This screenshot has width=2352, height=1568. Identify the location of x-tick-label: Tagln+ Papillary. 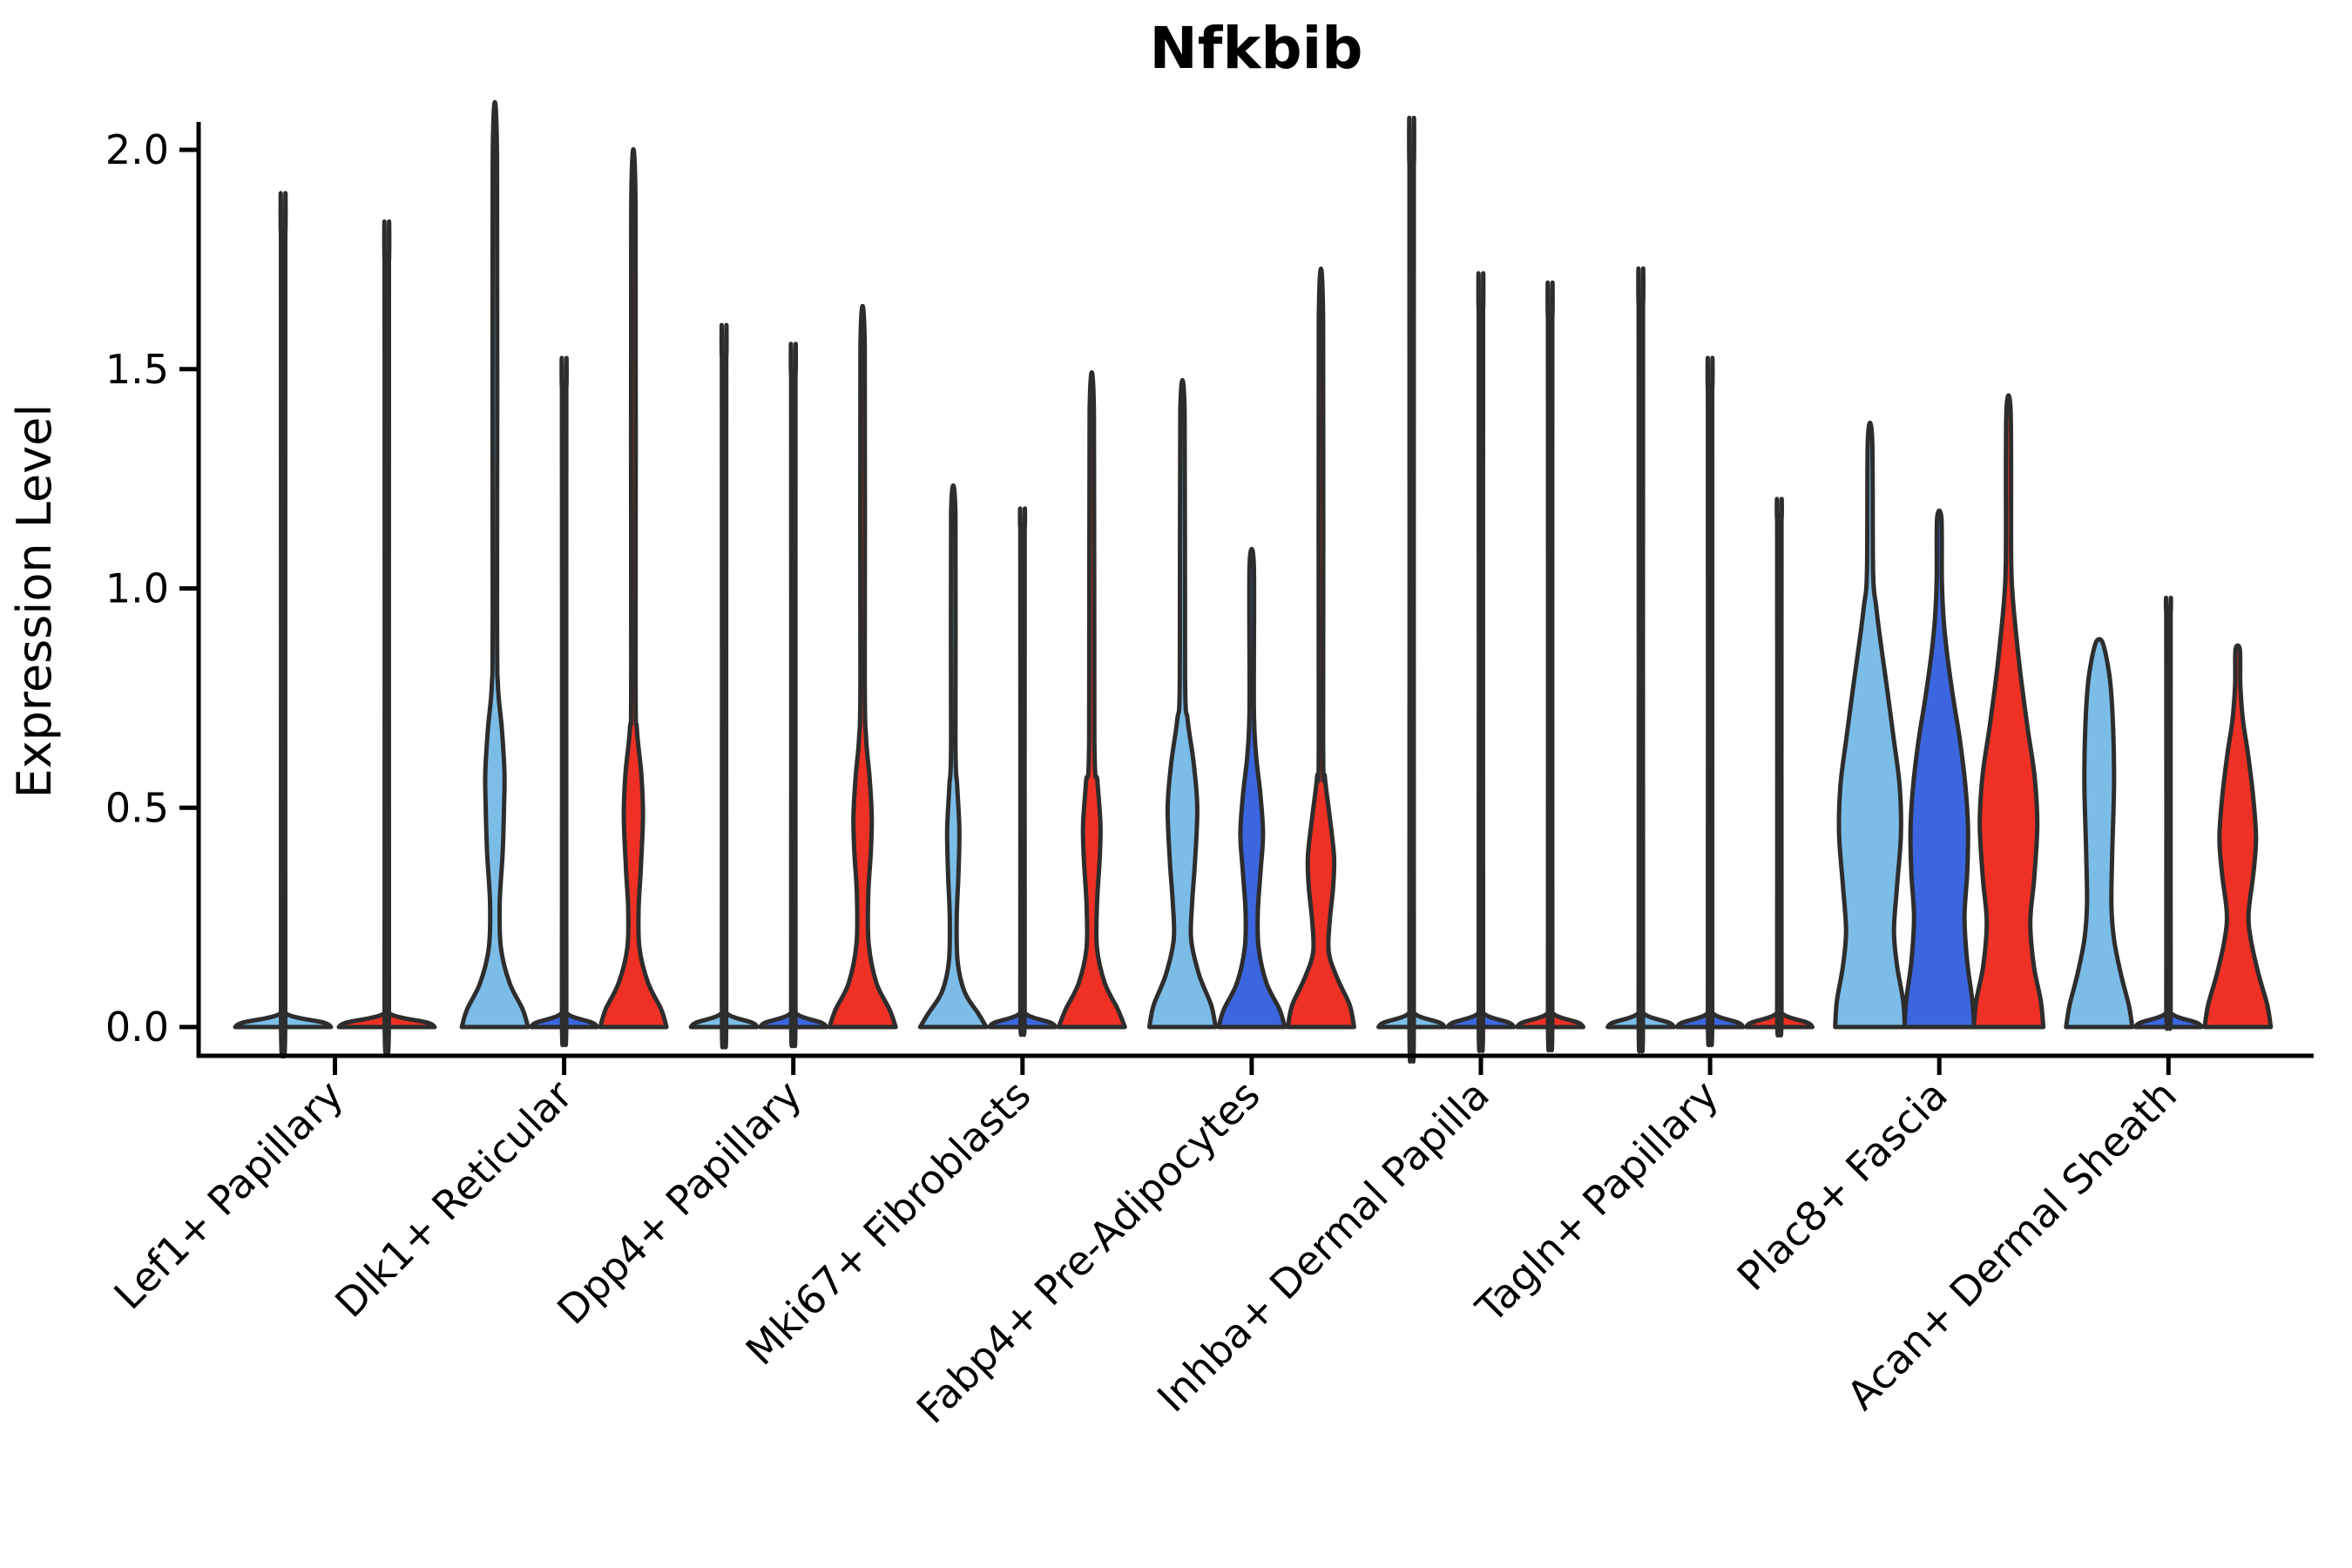
(1596, 1202).